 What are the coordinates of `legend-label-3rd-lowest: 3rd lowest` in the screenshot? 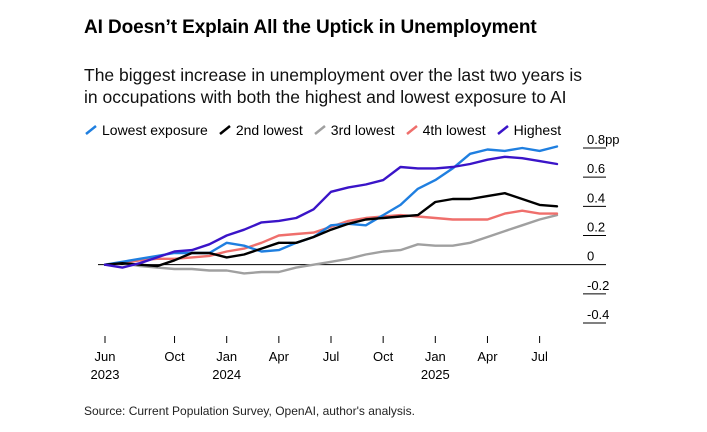 It's located at (362, 130).